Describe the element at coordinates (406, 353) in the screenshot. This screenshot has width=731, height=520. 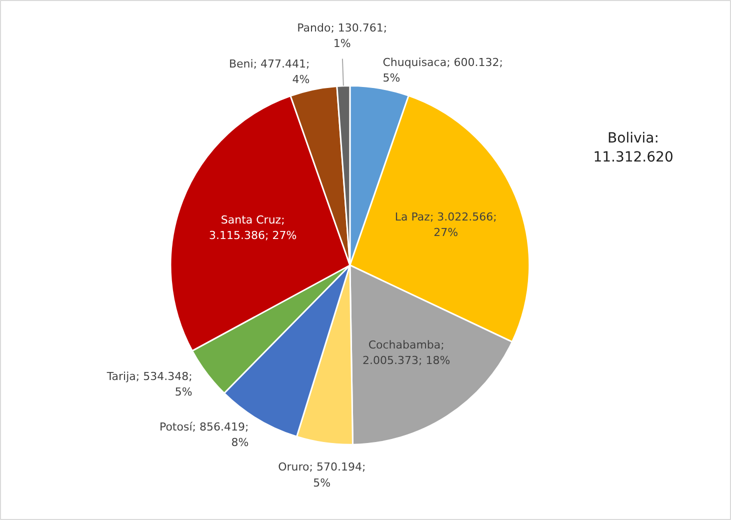
I see `slice-label: Cochabamba; 2.005.373; 18%` at that location.